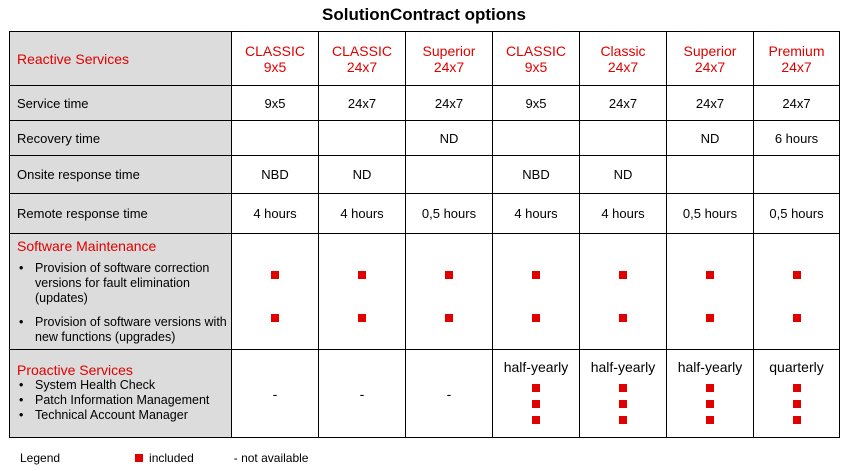 The image size is (848, 471). Describe the element at coordinates (710, 58) in the screenshot. I see `column-header-6: Superior 24x7` at that location.